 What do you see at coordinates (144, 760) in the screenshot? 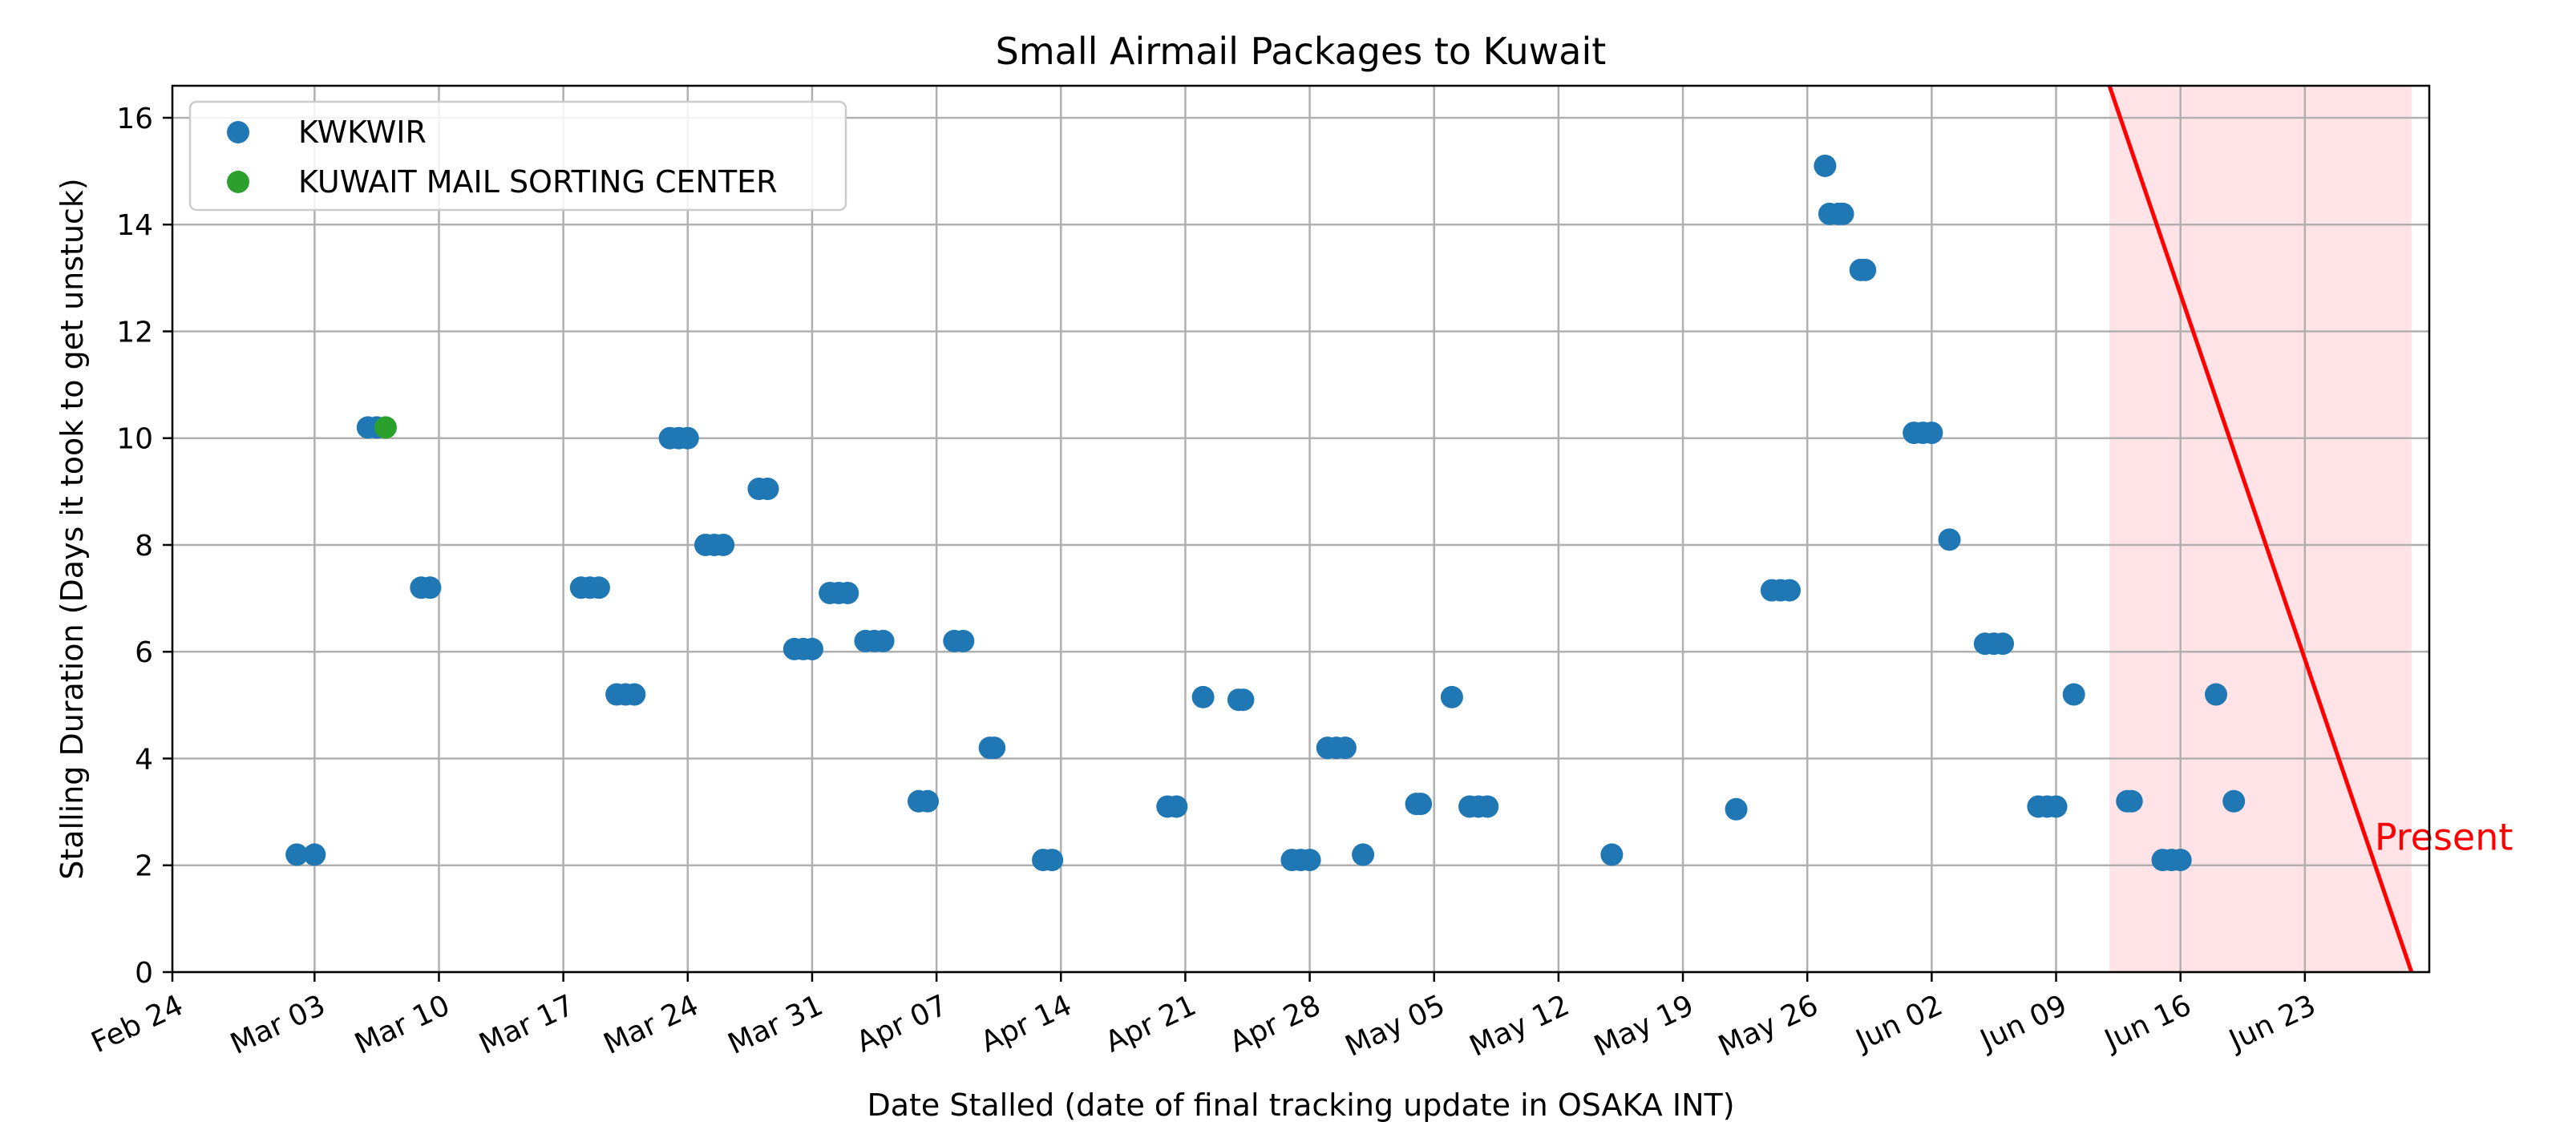
I see `y-tick-label: 4` at bounding box center [144, 760].